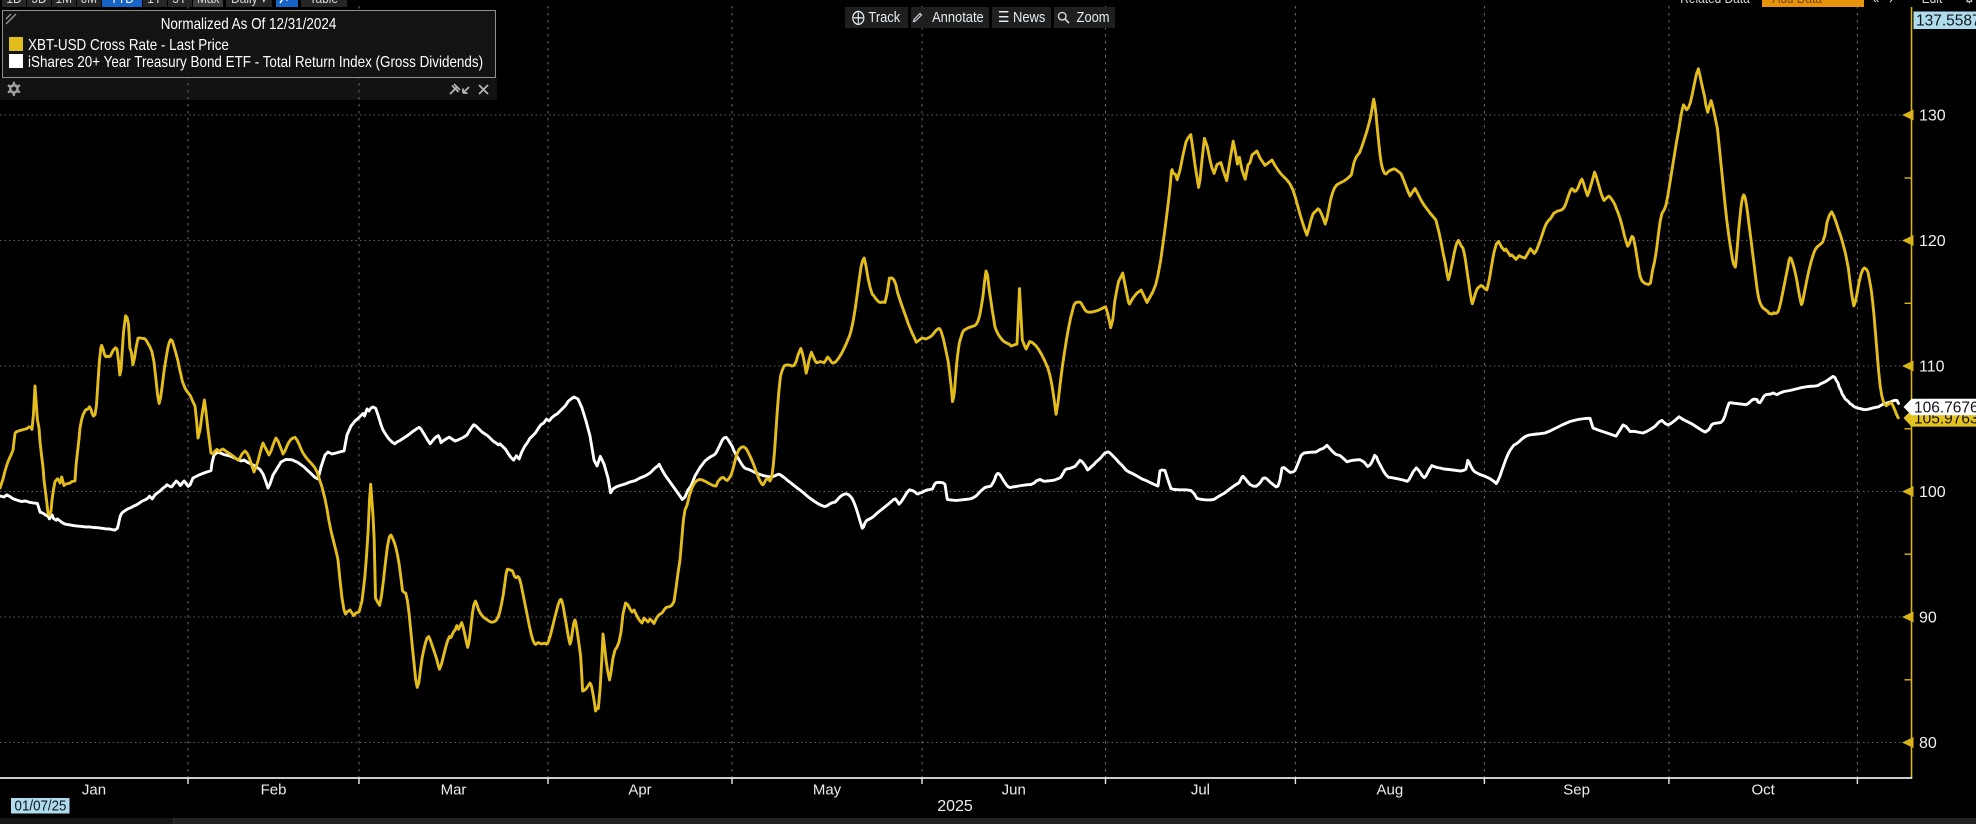 The width and height of the screenshot is (1976, 824). I want to click on svg-text: 106.7676, so click(1945, 408).